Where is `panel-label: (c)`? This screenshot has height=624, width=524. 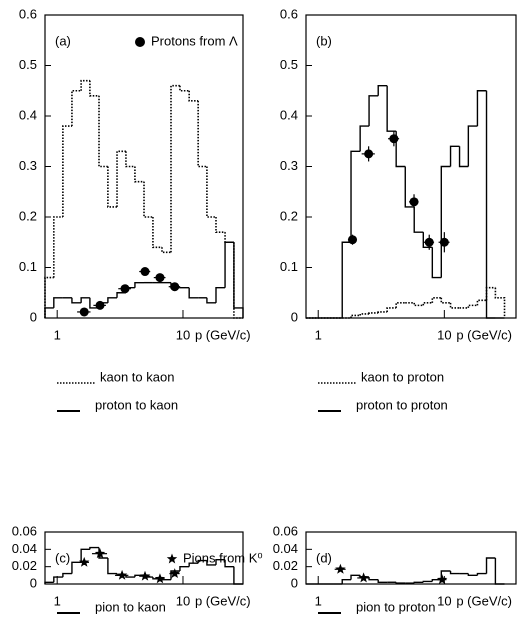
panel-label: (c) is located at coordinates (62, 557).